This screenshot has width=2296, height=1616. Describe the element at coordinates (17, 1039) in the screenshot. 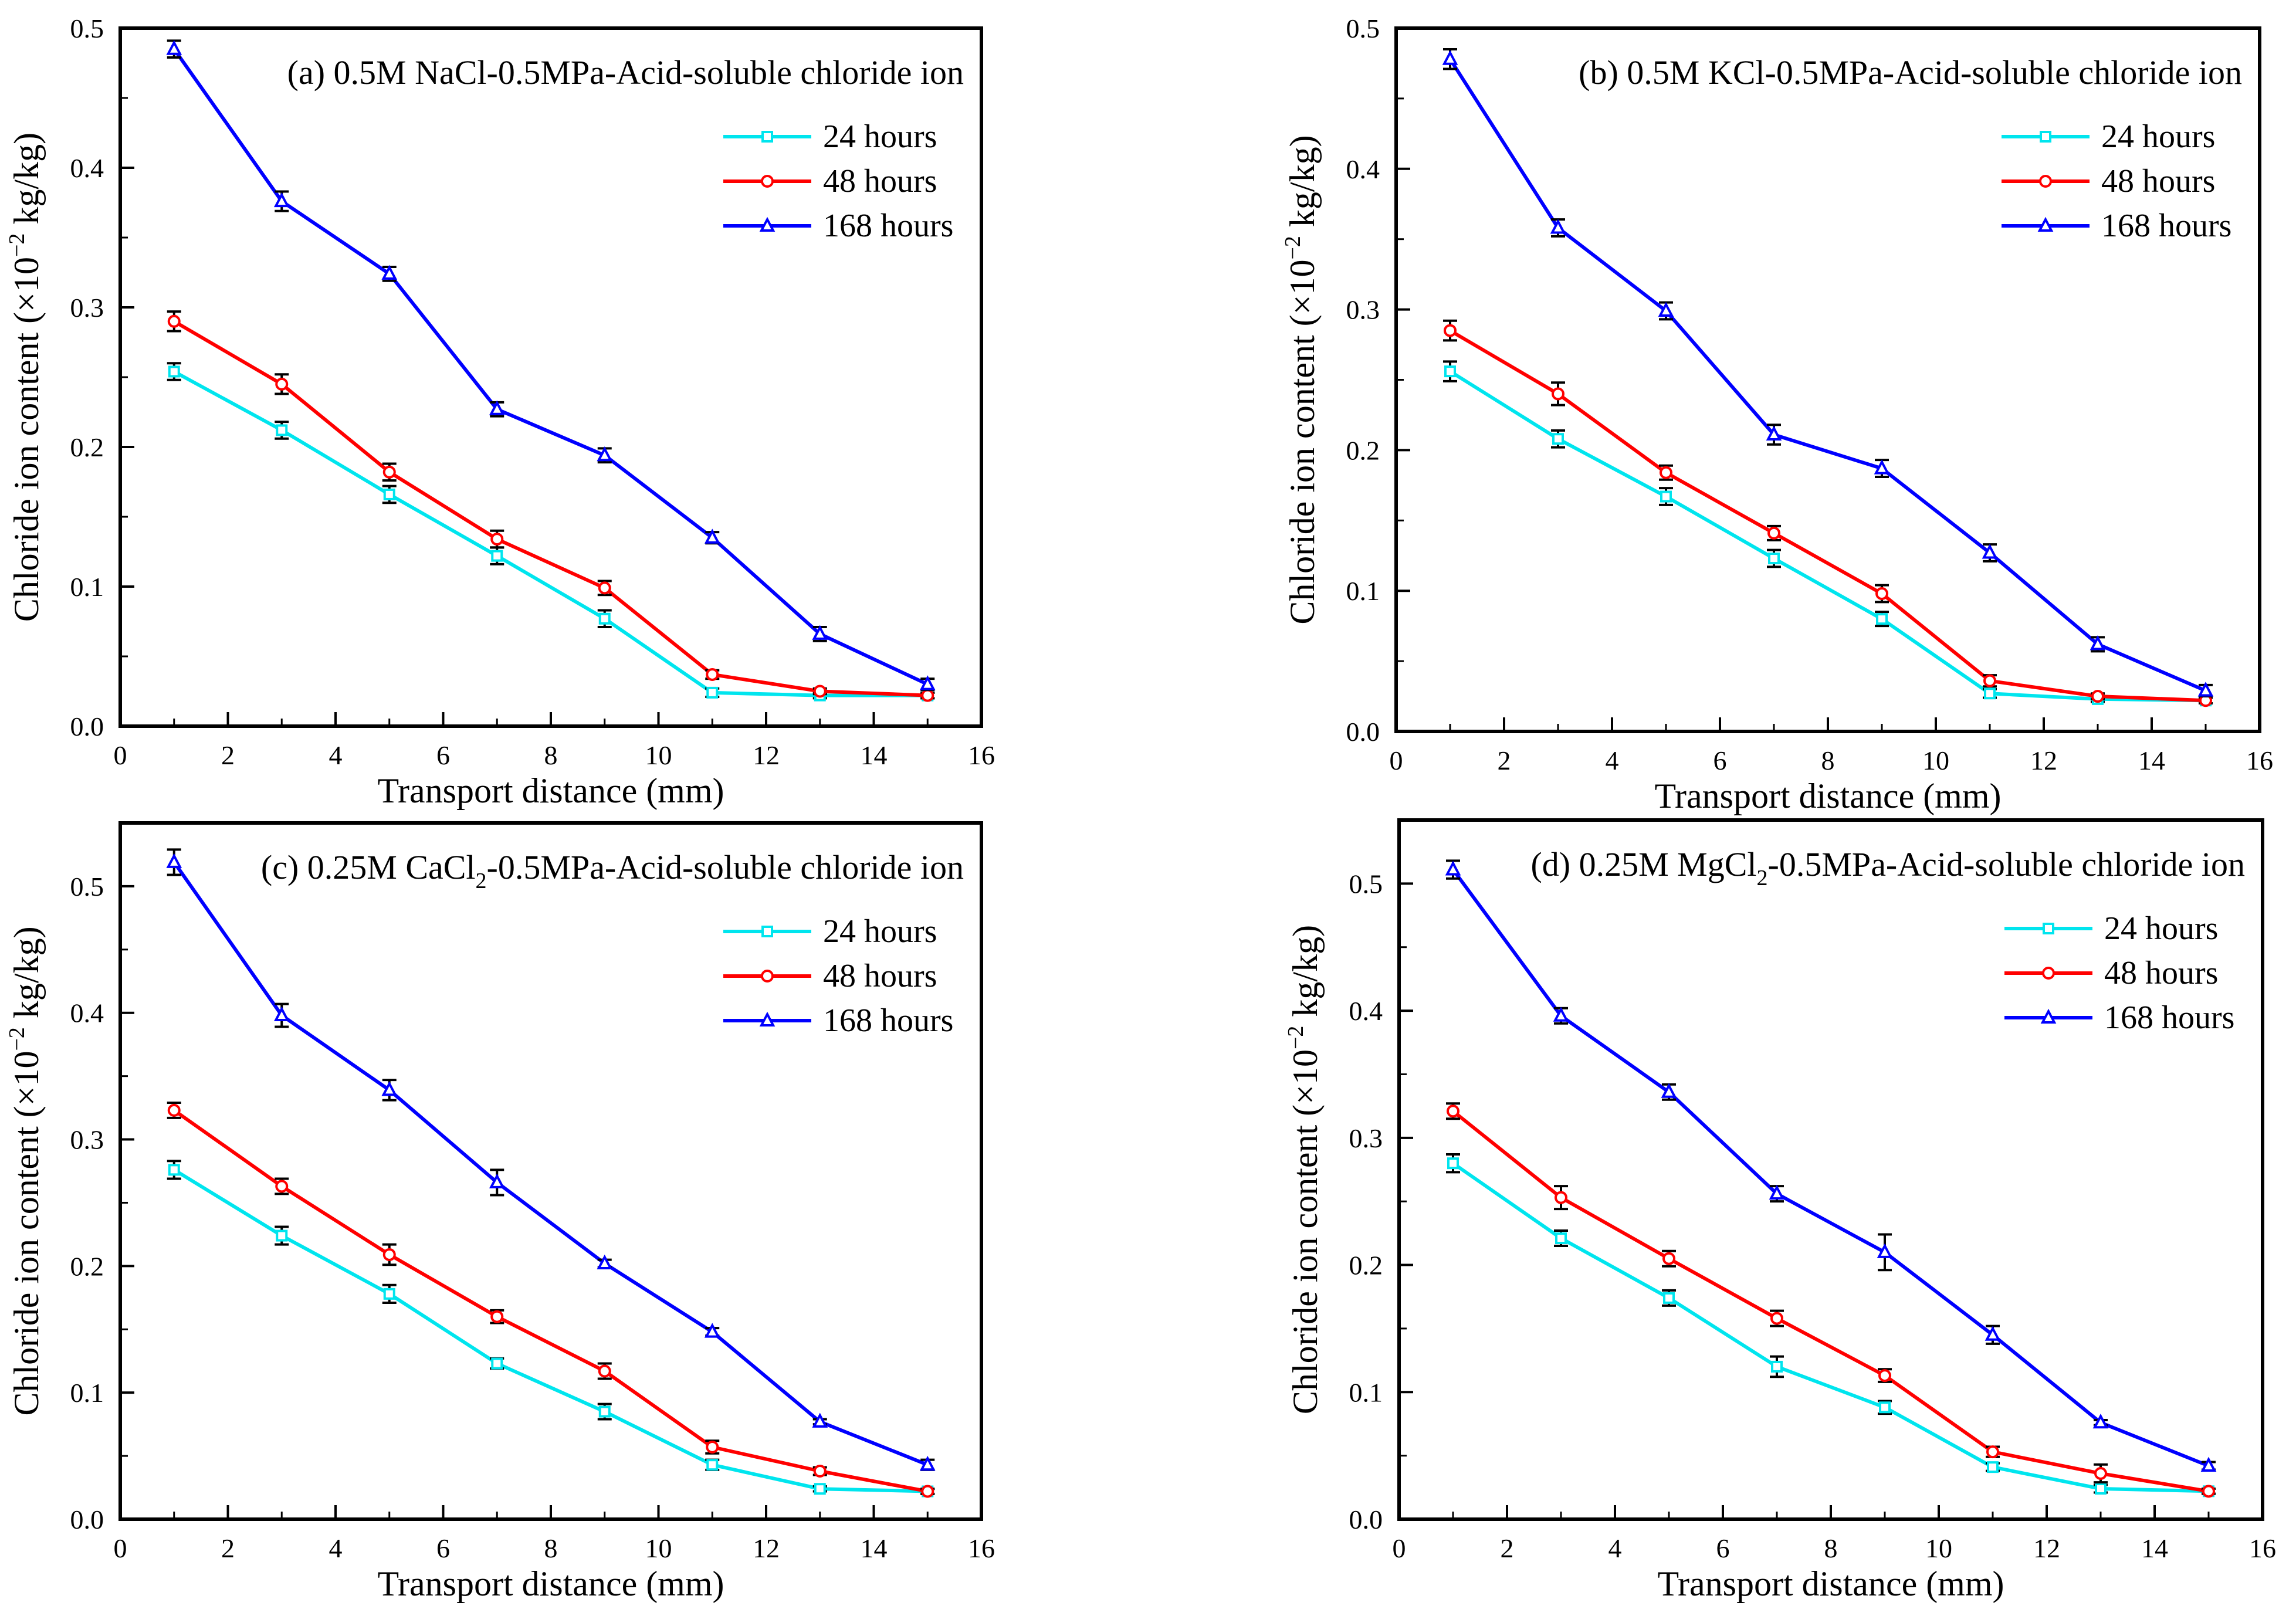

I see `y-axis-label-superscript: −2` at that location.